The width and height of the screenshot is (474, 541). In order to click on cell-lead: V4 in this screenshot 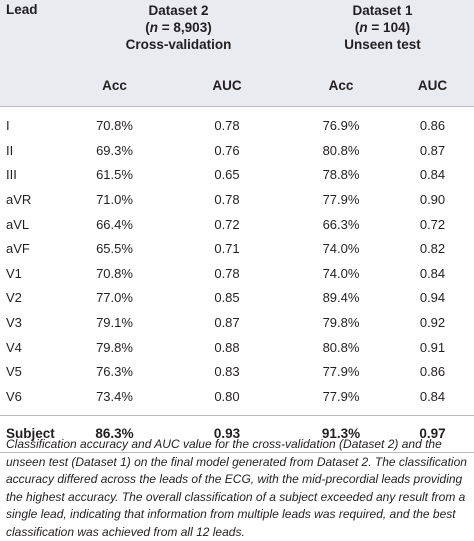, I will do `click(14, 347)`.